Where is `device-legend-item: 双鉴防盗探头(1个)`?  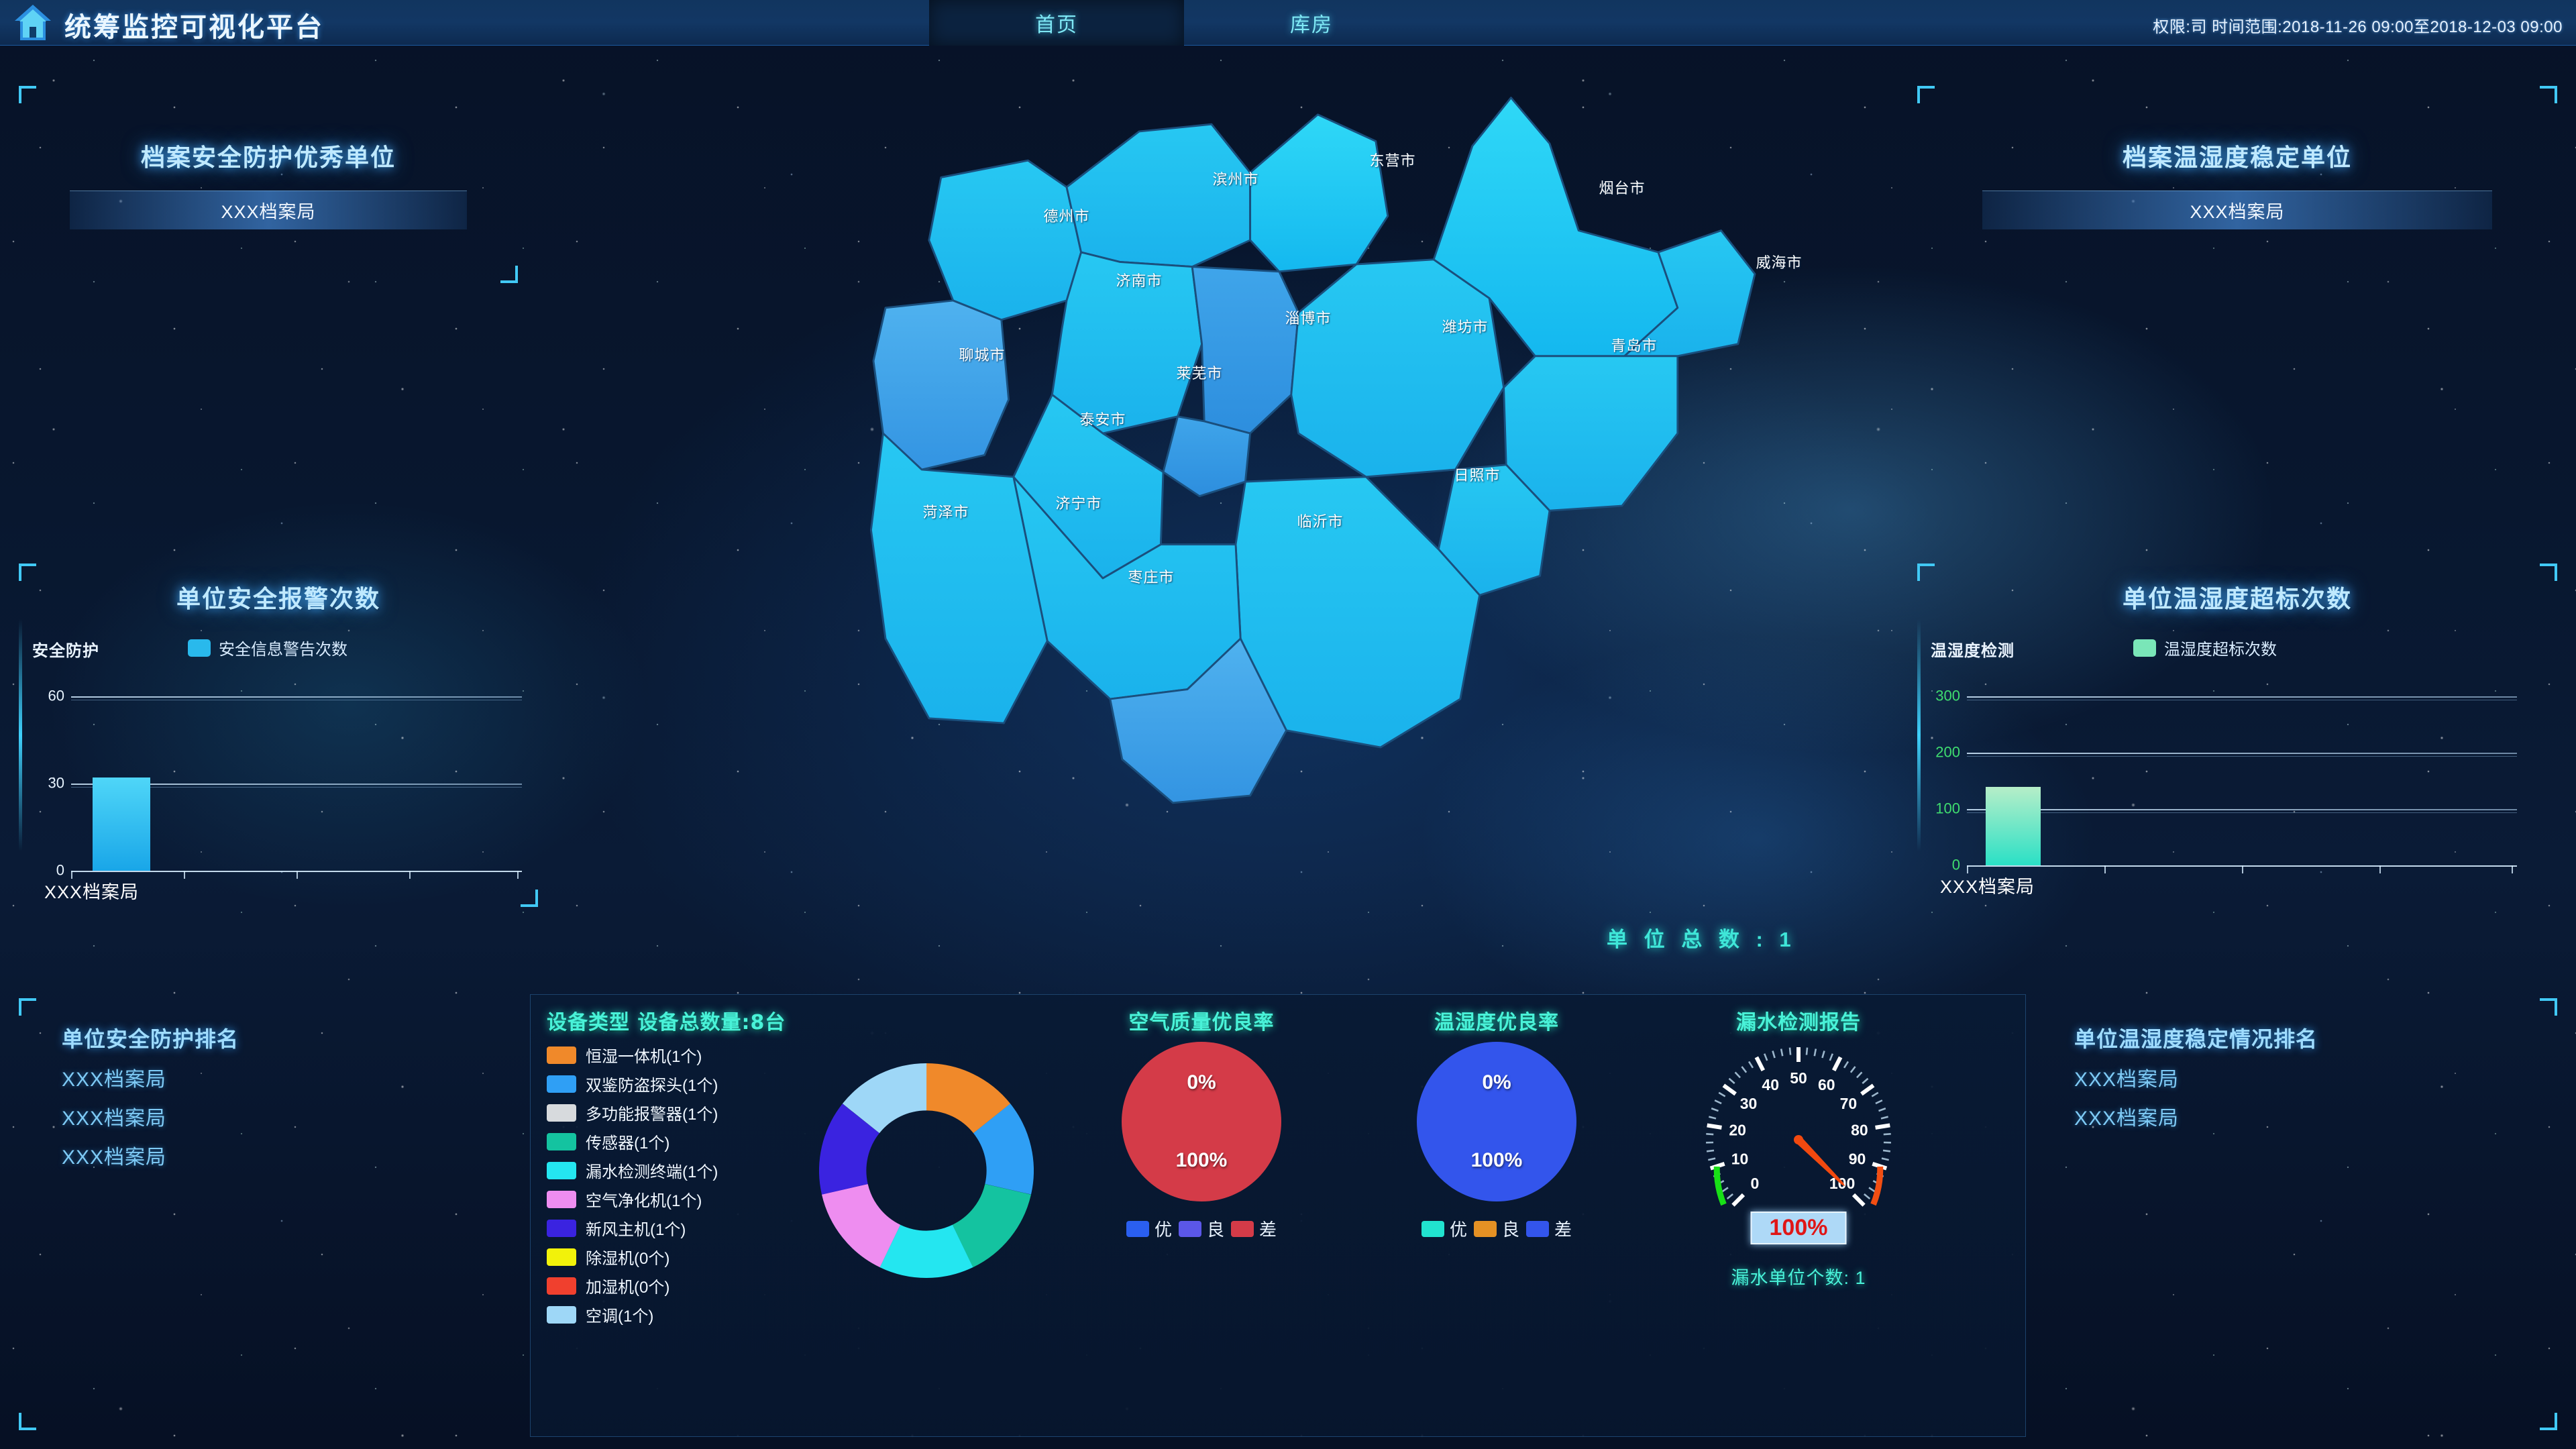
device-legend-item: 双鉴防盗探头(1个) is located at coordinates (666, 1083).